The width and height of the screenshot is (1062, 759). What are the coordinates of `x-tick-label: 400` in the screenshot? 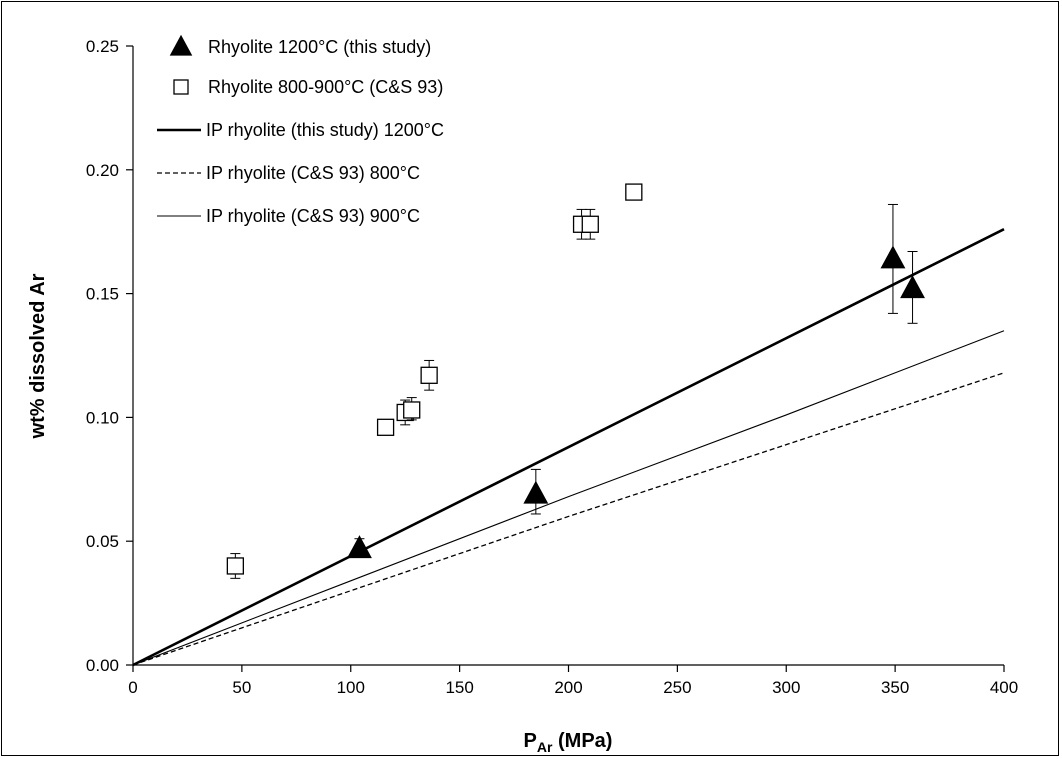 It's located at (1004, 687).